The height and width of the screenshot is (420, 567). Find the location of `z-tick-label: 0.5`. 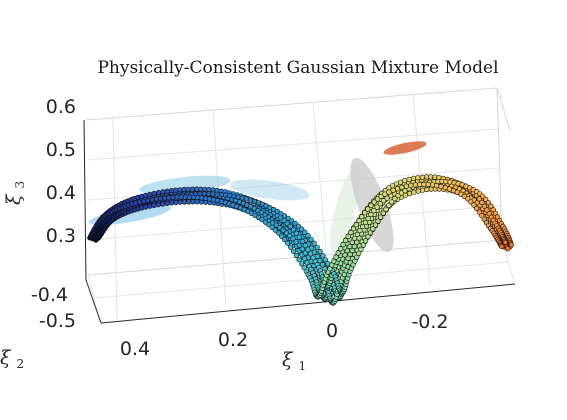

z-tick-label: 0.5 is located at coordinates (61, 150).